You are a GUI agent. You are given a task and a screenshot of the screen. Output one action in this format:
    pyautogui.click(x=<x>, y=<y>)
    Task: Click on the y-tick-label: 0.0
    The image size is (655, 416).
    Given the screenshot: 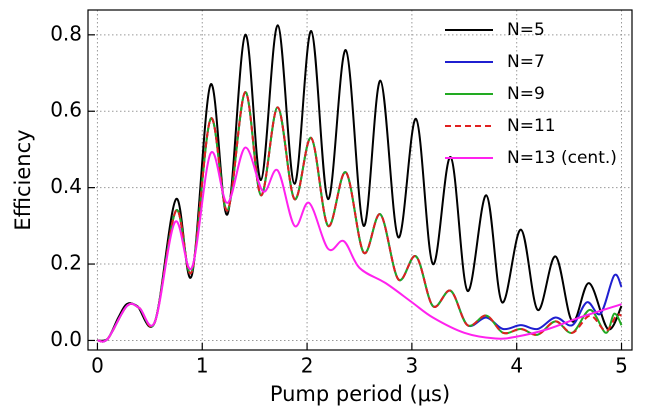 What is the action you would take?
    pyautogui.click(x=66, y=339)
    